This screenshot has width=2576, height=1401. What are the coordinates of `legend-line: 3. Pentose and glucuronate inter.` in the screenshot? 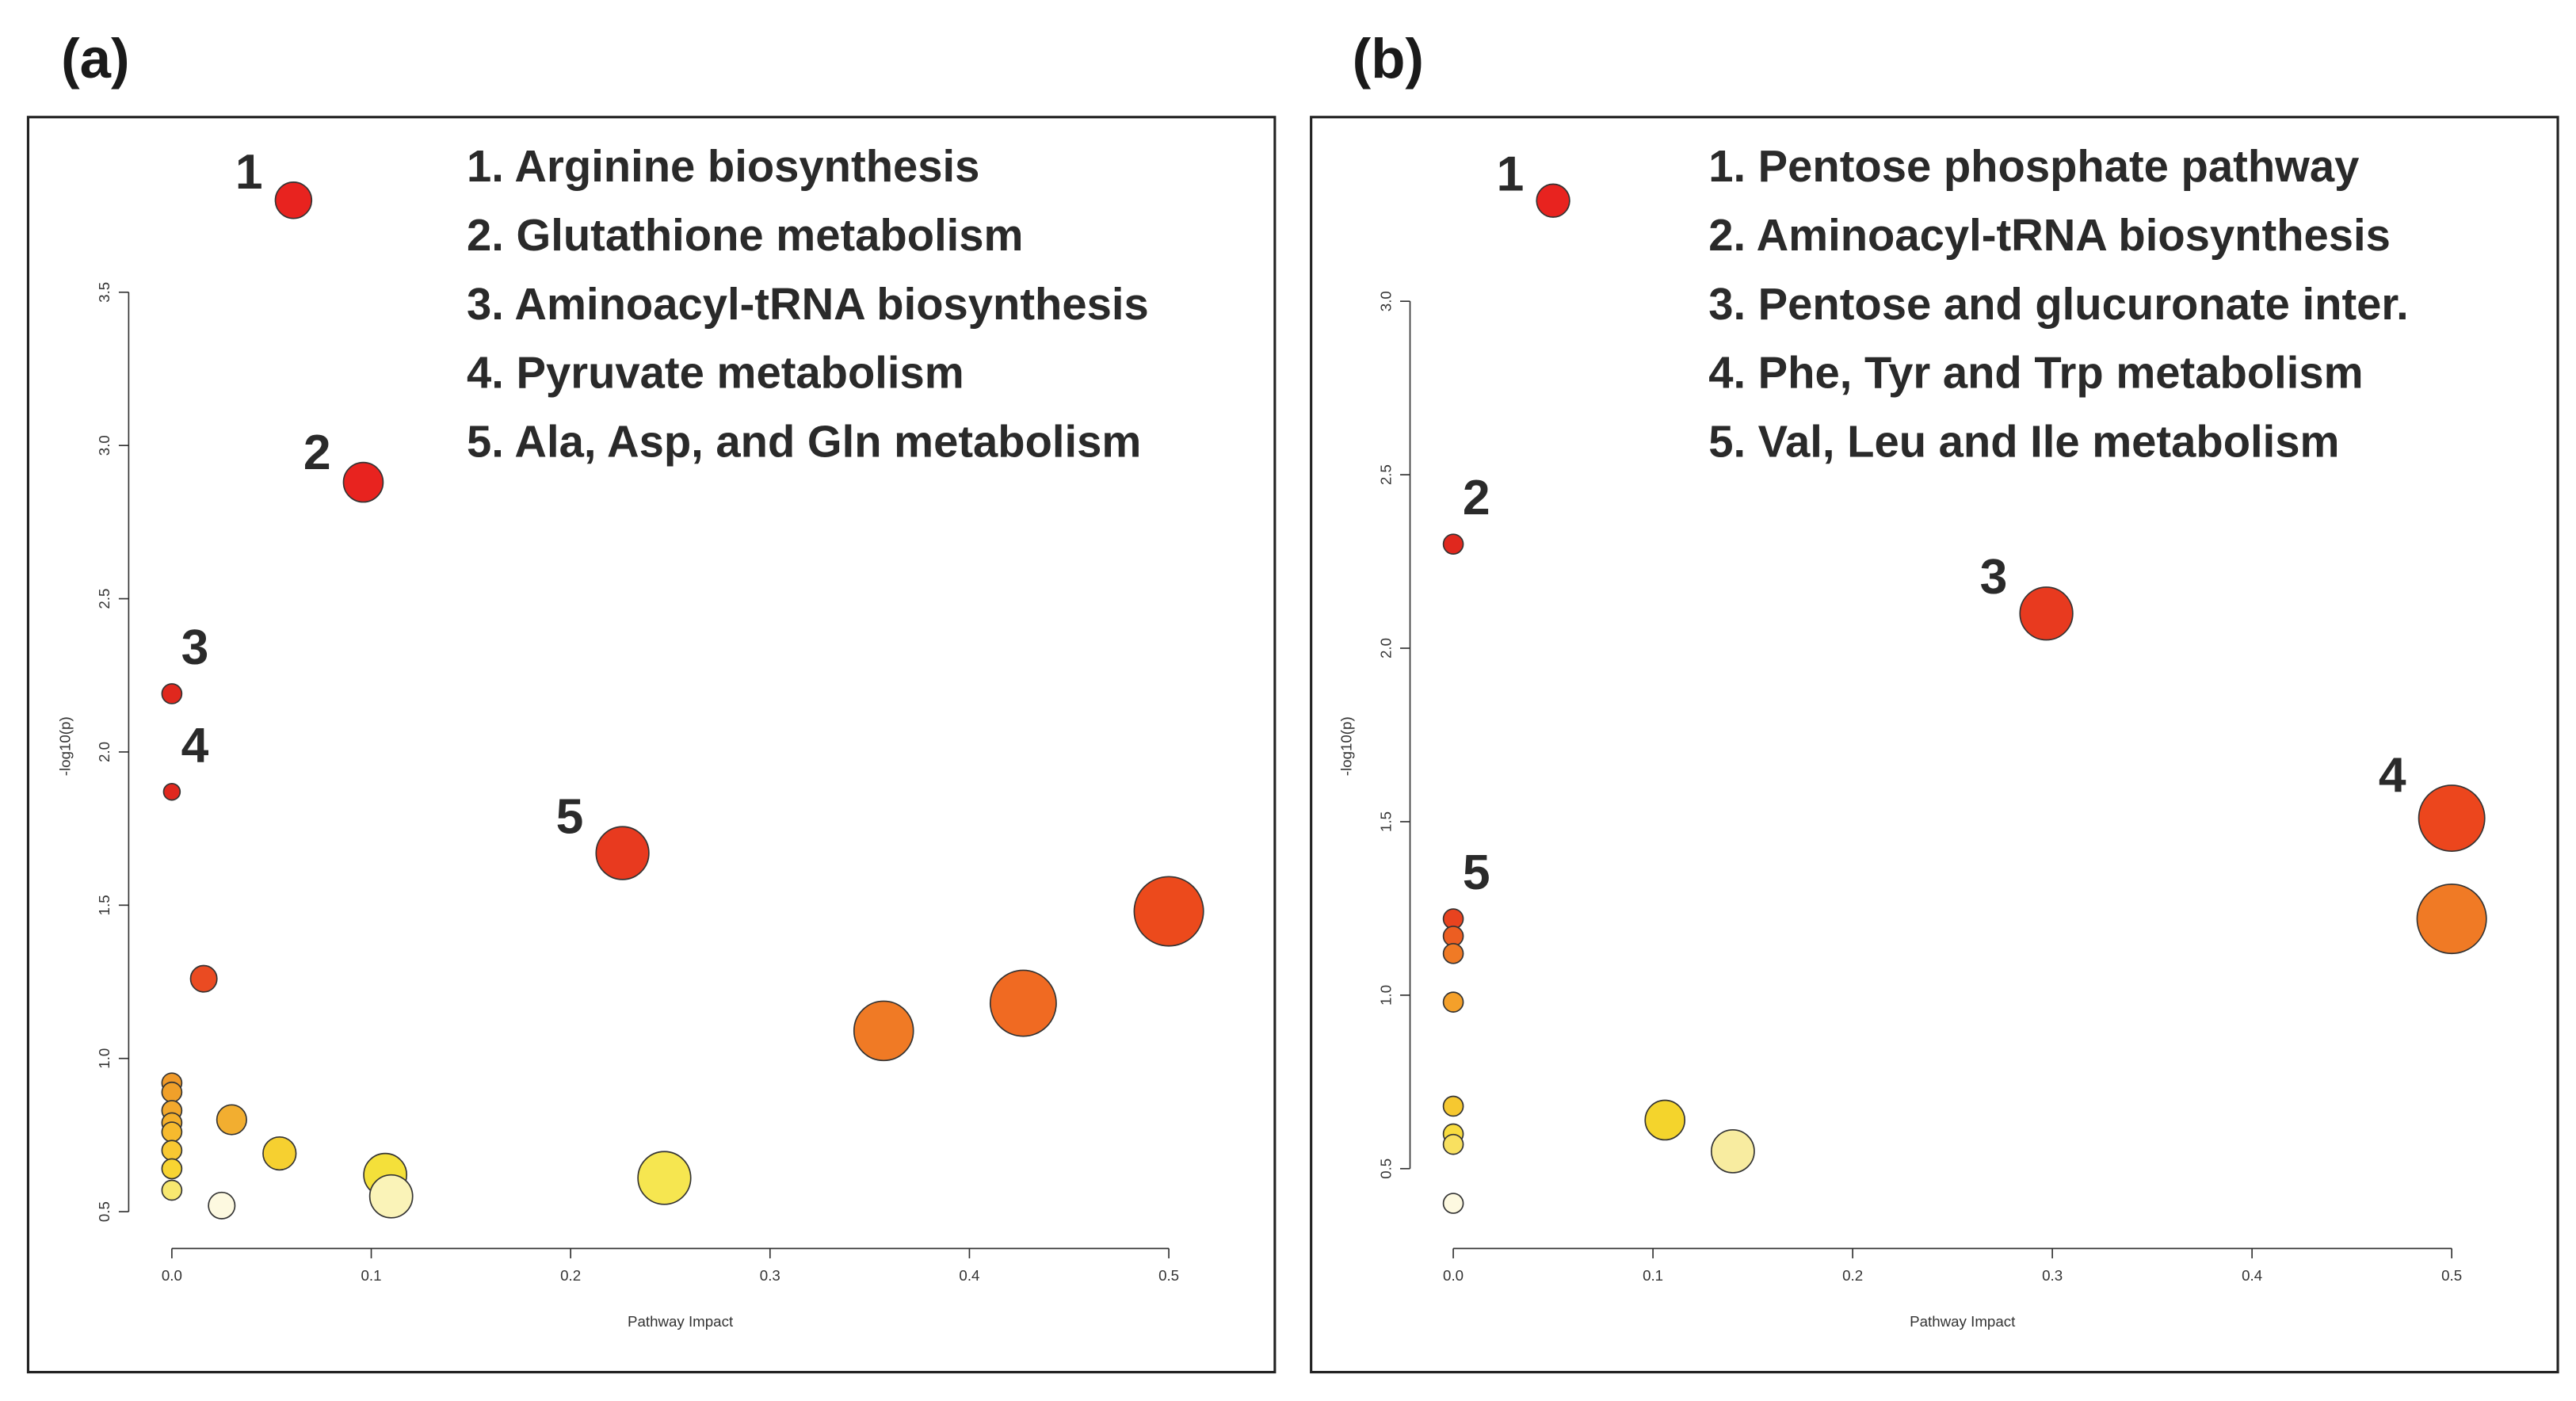 It's located at (2058, 304).